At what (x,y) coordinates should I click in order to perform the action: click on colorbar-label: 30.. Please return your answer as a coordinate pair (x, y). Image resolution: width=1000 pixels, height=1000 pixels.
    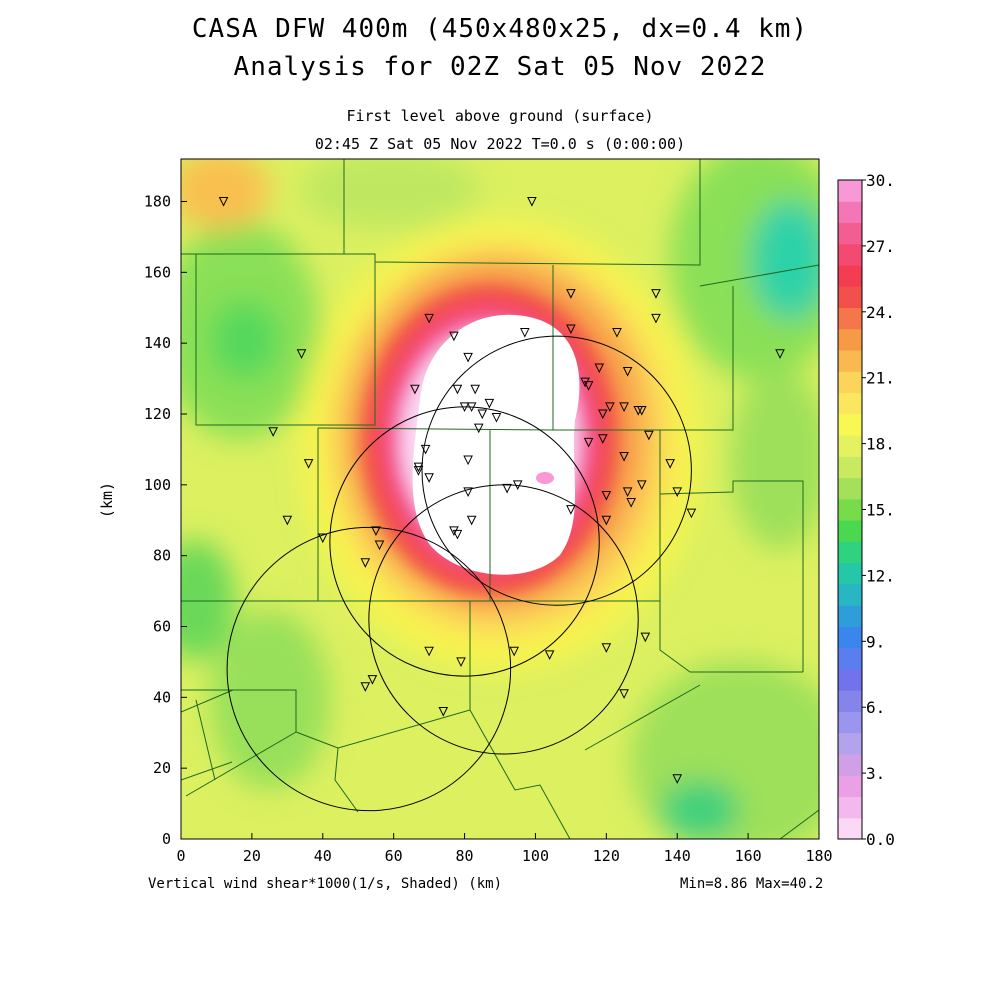
    Looking at the image, I should click on (880, 180).